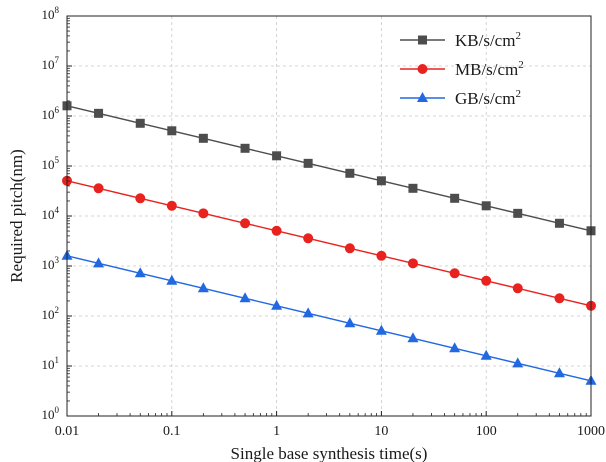  What do you see at coordinates (591, 431) in the screenshot?
I see `x-tick-label: 1000` at bounding box center [591, 431].